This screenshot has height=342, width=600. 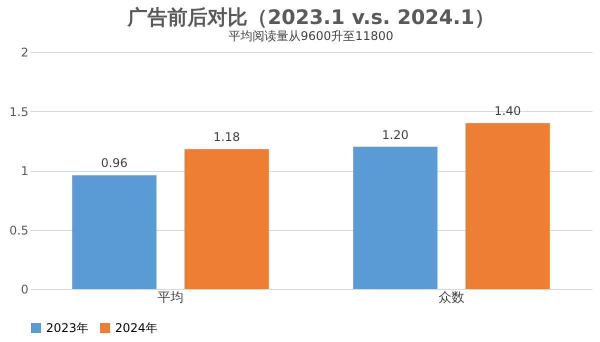 I want to click on x-tick-label: 众数, so click(x=451, y=298).